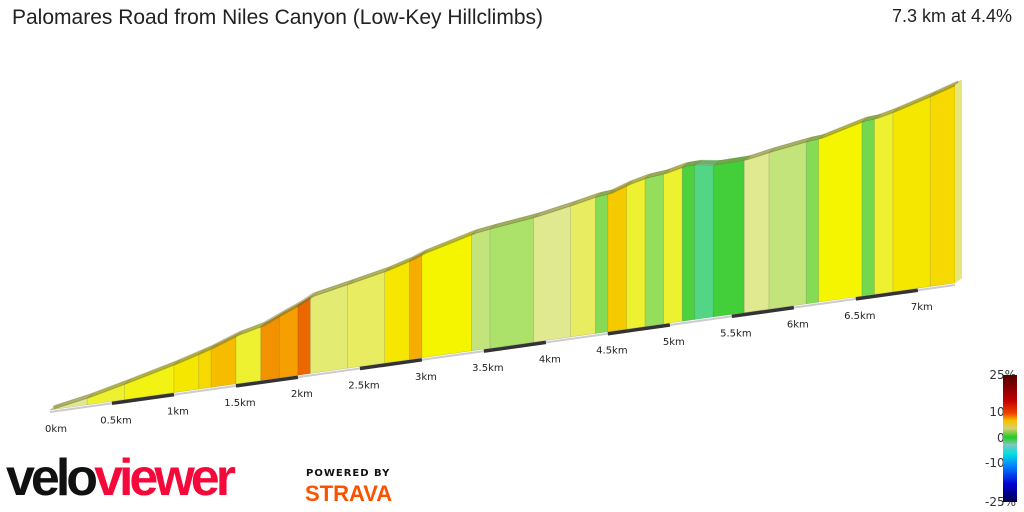 This screenshot has width=1024, height=512. What do you see at coordinates (951, 16) in the screenshot?
I see `climb-summary: 7.3 km at 4.4%` at bounding box center [951, 16].